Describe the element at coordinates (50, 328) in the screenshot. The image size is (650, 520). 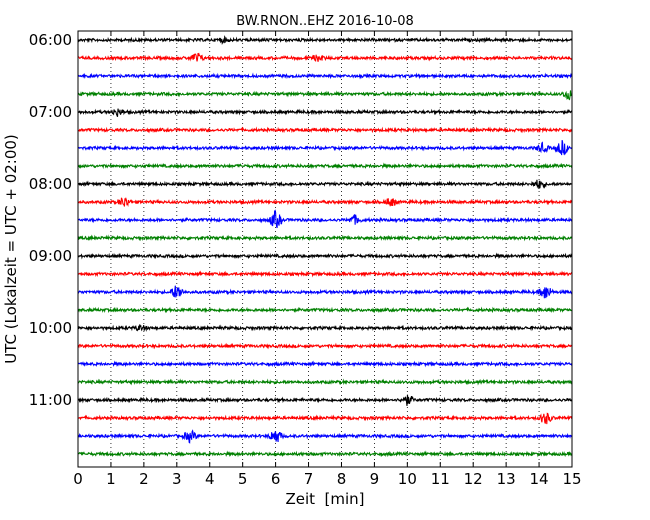
I see `y-tick-label: 10:00` at that location.